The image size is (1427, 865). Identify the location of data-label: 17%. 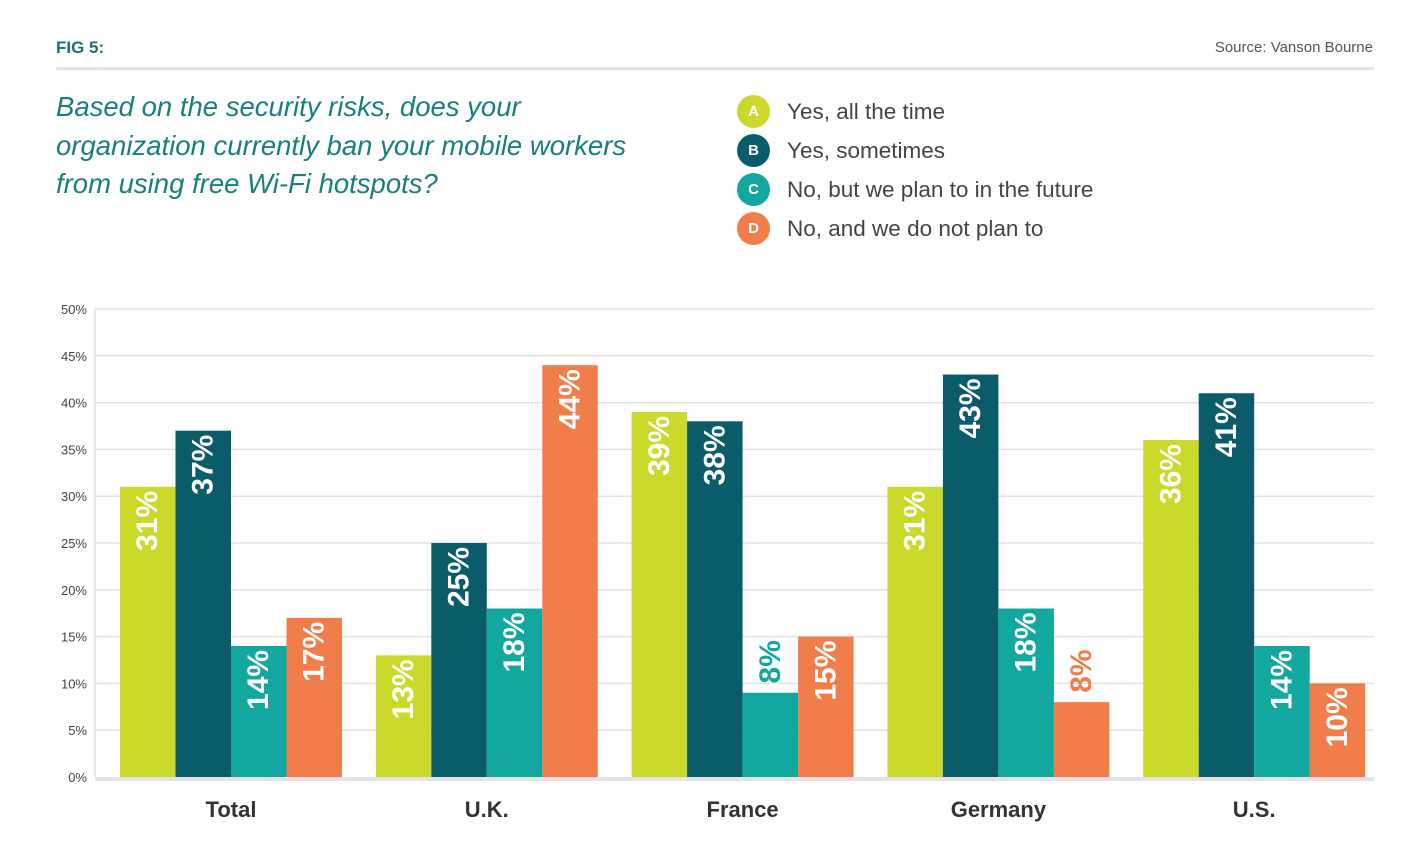
(314, 652).